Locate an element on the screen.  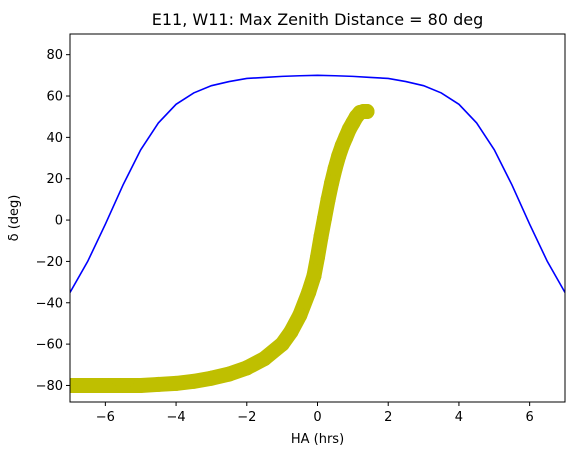
x-tick-label: 4 is located at coordinates (459, 417).